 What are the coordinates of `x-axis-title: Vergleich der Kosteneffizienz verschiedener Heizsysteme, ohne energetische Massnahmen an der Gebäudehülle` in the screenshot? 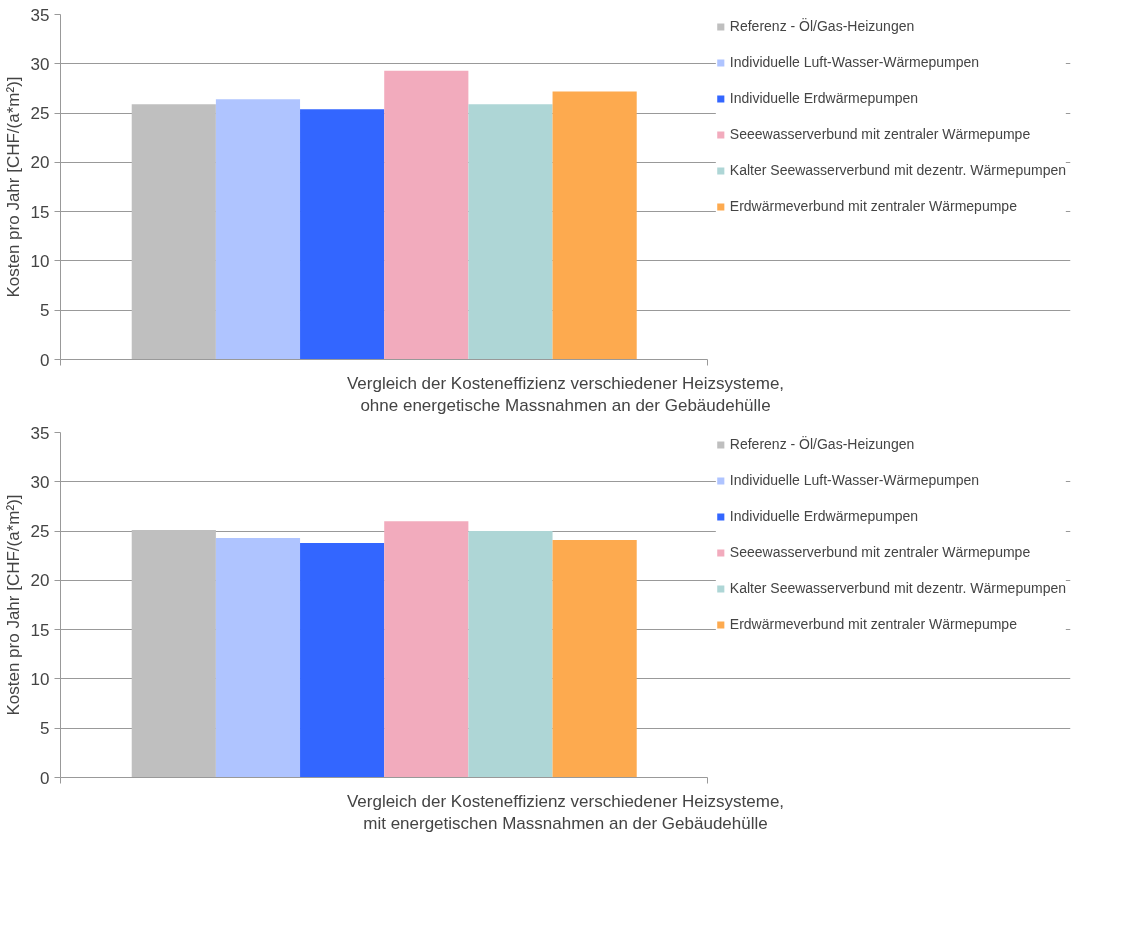 It's located at (565, 394).